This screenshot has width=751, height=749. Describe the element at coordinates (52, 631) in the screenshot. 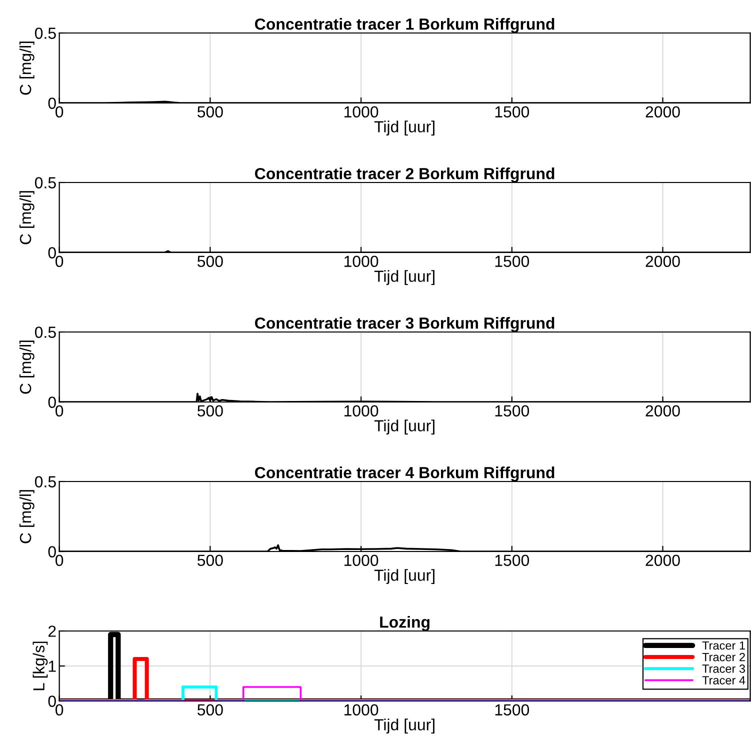

I see `y-tick-label: 2` at that location.